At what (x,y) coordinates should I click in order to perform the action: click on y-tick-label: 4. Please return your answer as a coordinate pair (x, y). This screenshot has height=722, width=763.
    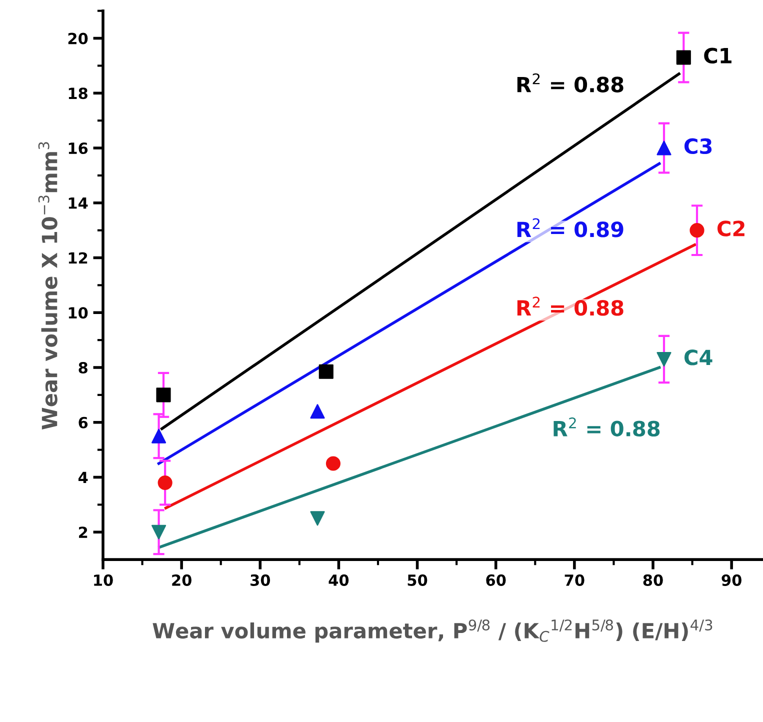
    Looking at the image, I should click on (83, 478).